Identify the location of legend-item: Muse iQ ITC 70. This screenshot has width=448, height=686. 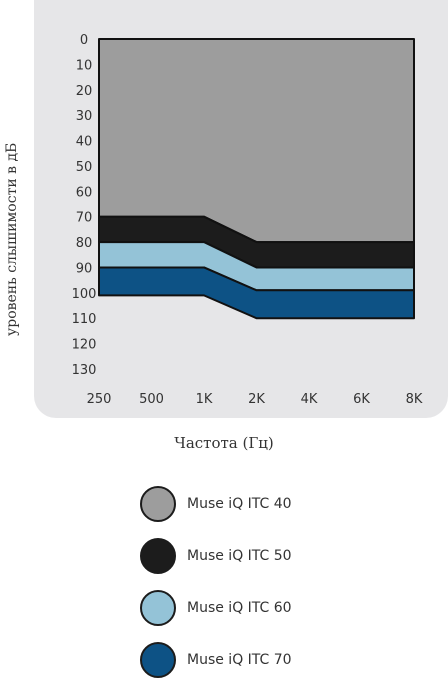
(216, 660).